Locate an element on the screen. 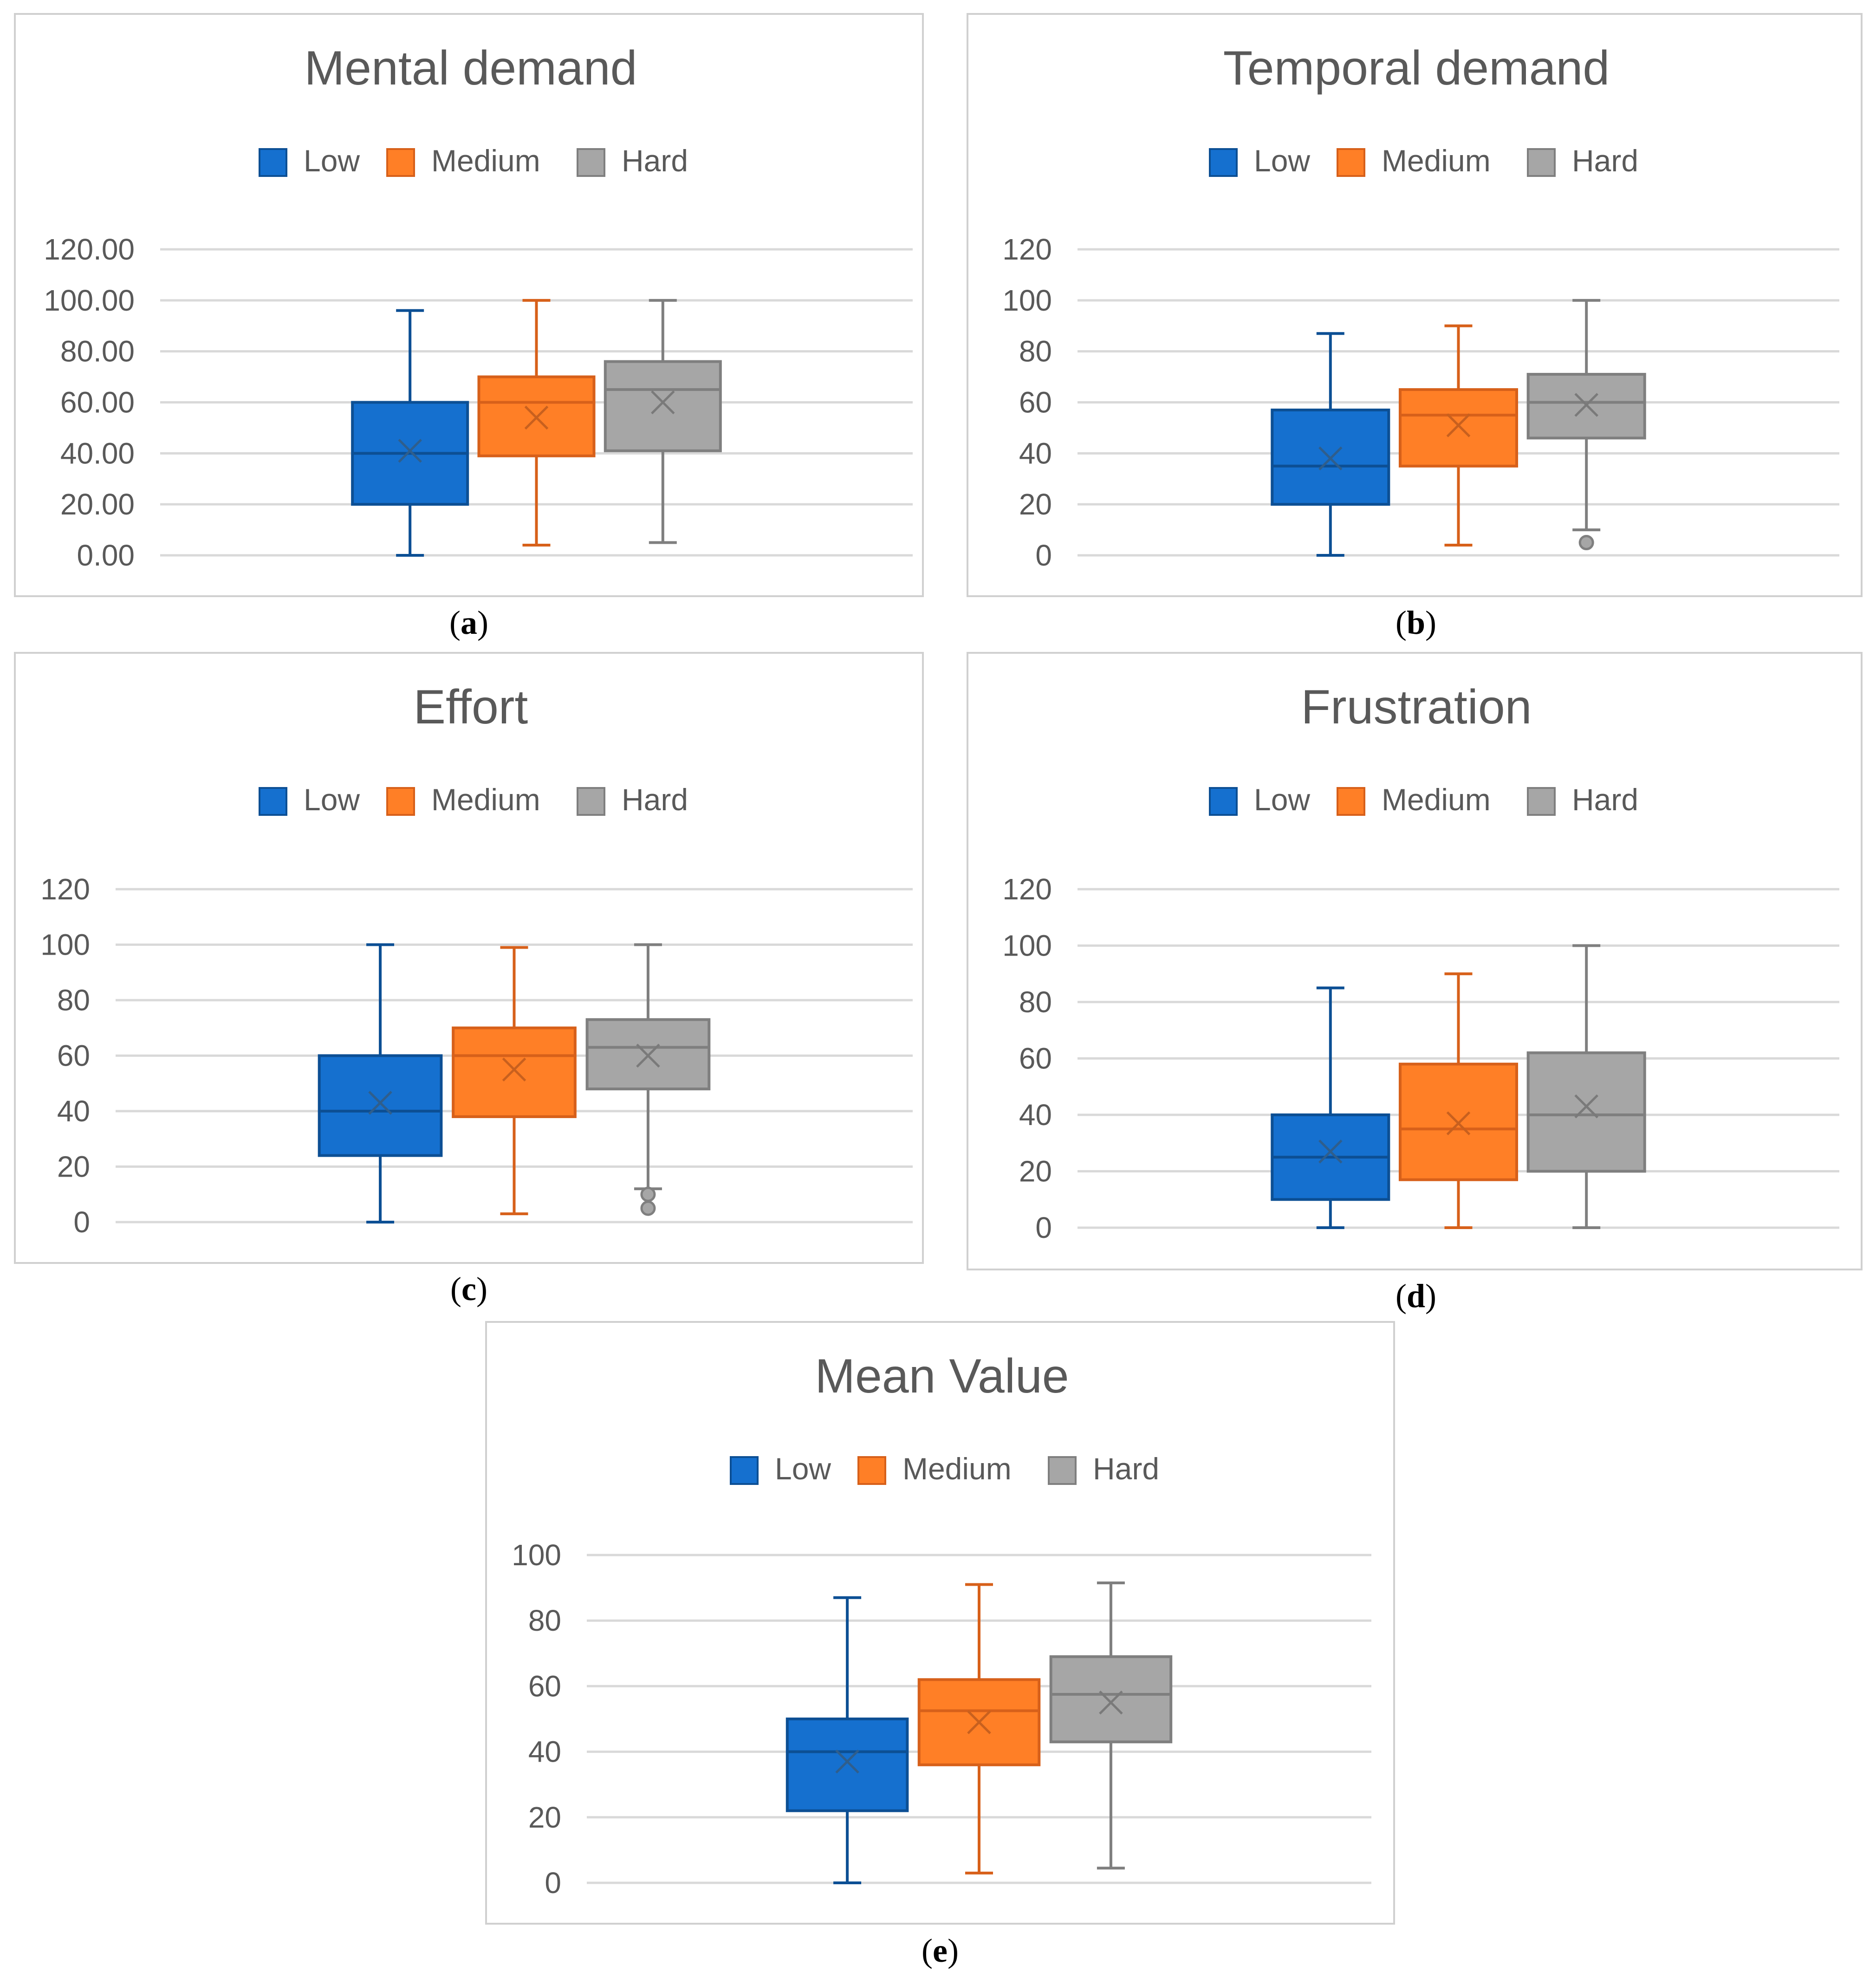 This screenshot has width=1876, height=1985. y-tick-label: 80.00 is located at coordinates (97, 352).